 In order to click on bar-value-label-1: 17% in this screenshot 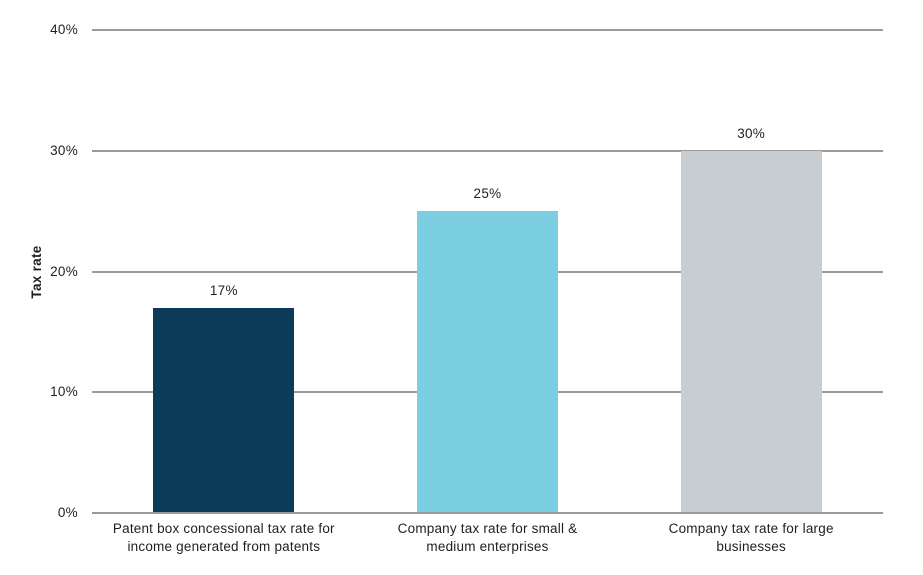, I will do `click(223, 290)`.